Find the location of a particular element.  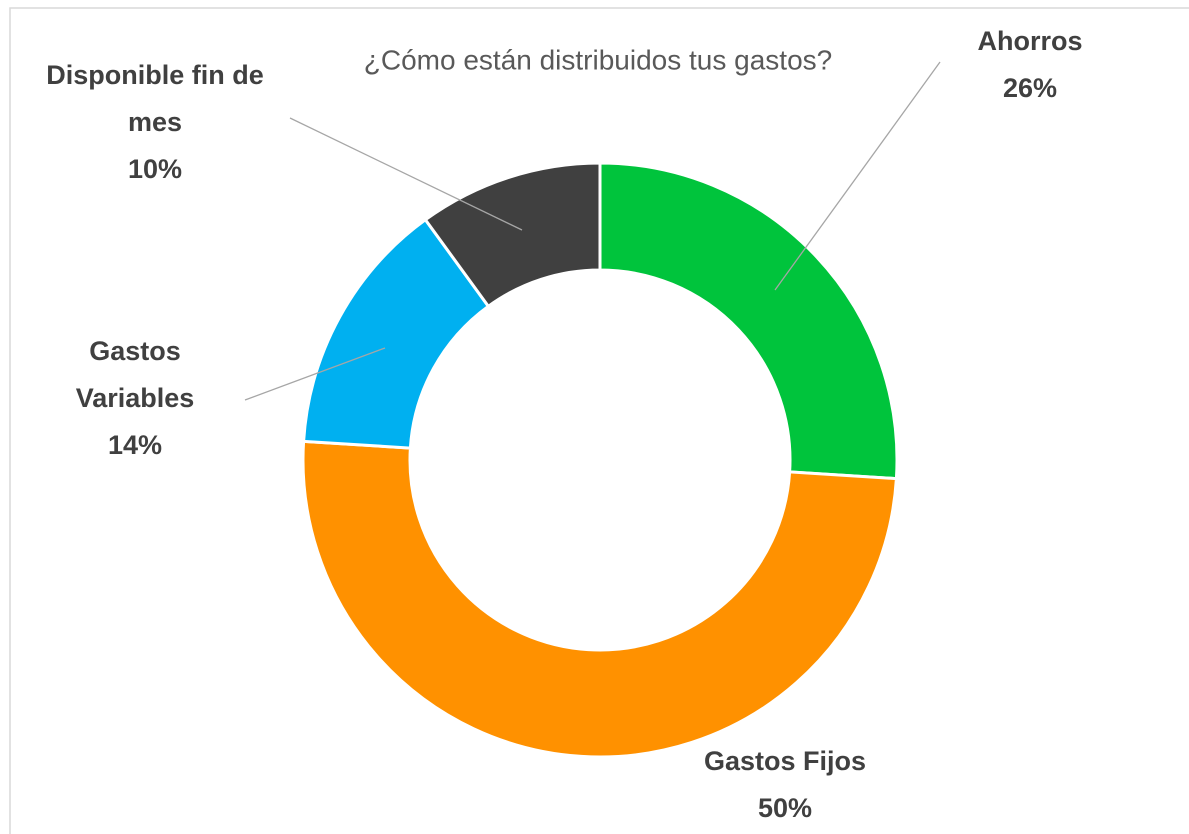

label-name: Disponible fin de mes is located at coordinates (155, 98).